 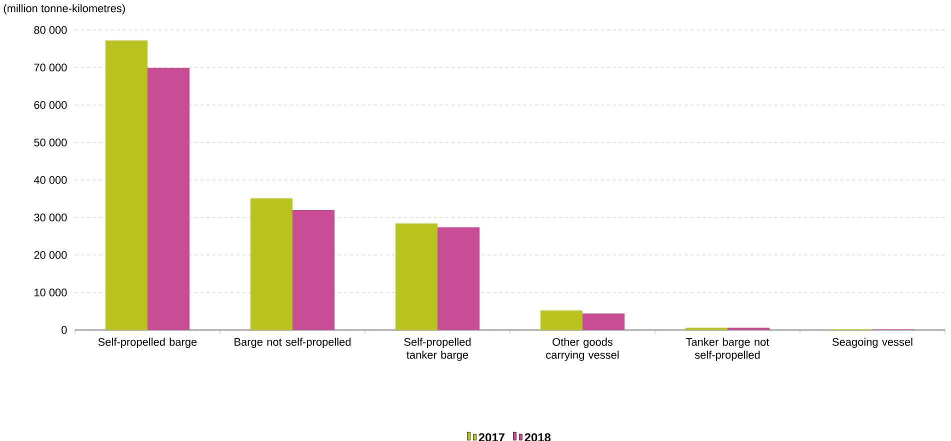 What do you see at coordinates (64, 9) in the screenshot?
I see `y-axis-title: (million tonne-kilometres)` at bounding box center [64, 9].